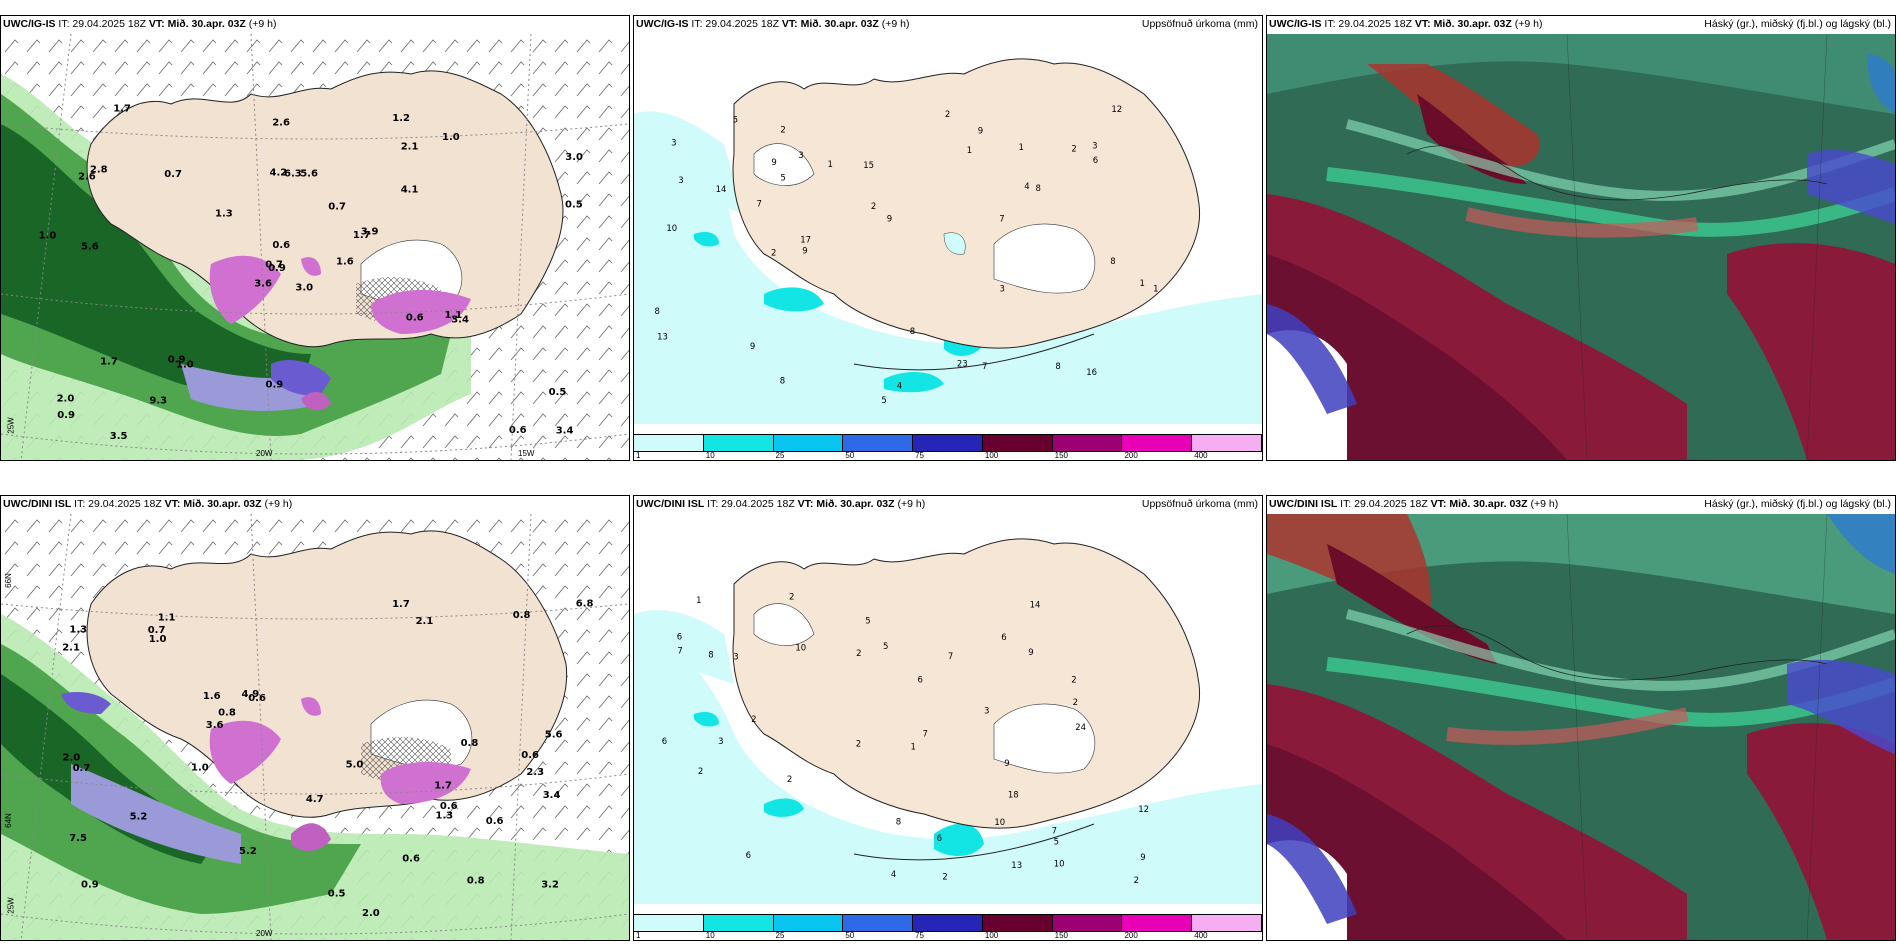 The image size is (1900, 950). I want to click on value-label: 8, so click(1112, 262).